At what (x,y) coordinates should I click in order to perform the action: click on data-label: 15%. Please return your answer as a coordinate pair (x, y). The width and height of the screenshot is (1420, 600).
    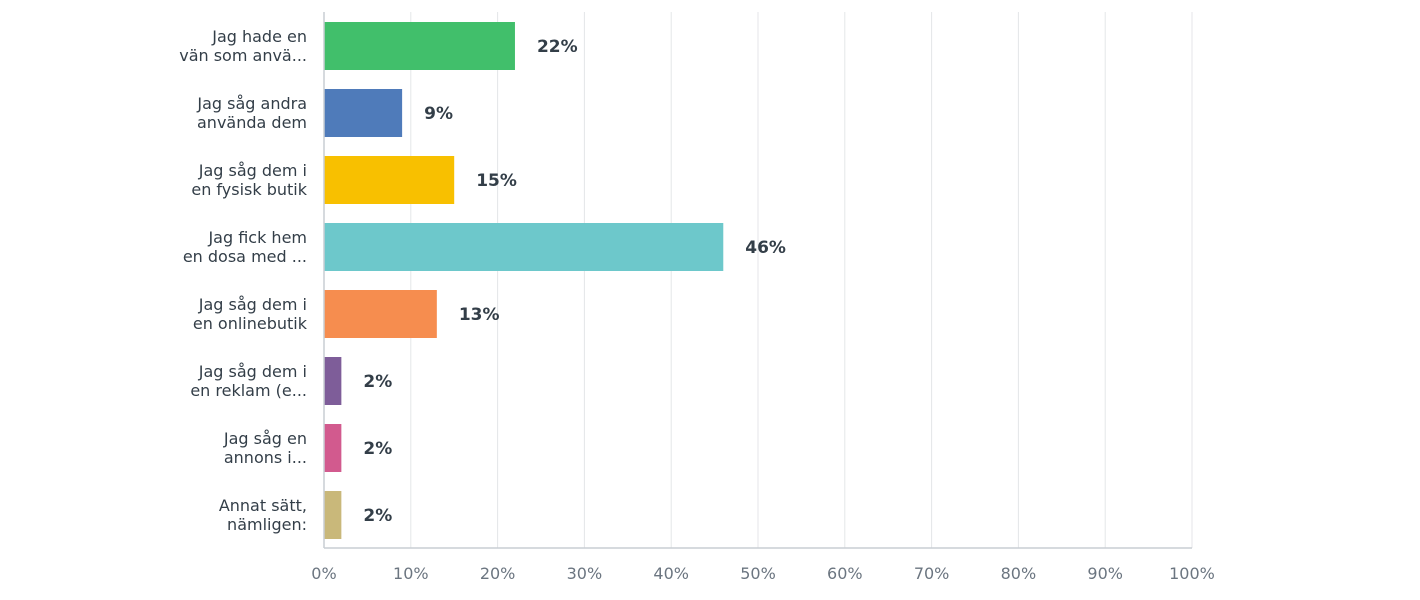
    Looking at the image, I should click on (496, 181).